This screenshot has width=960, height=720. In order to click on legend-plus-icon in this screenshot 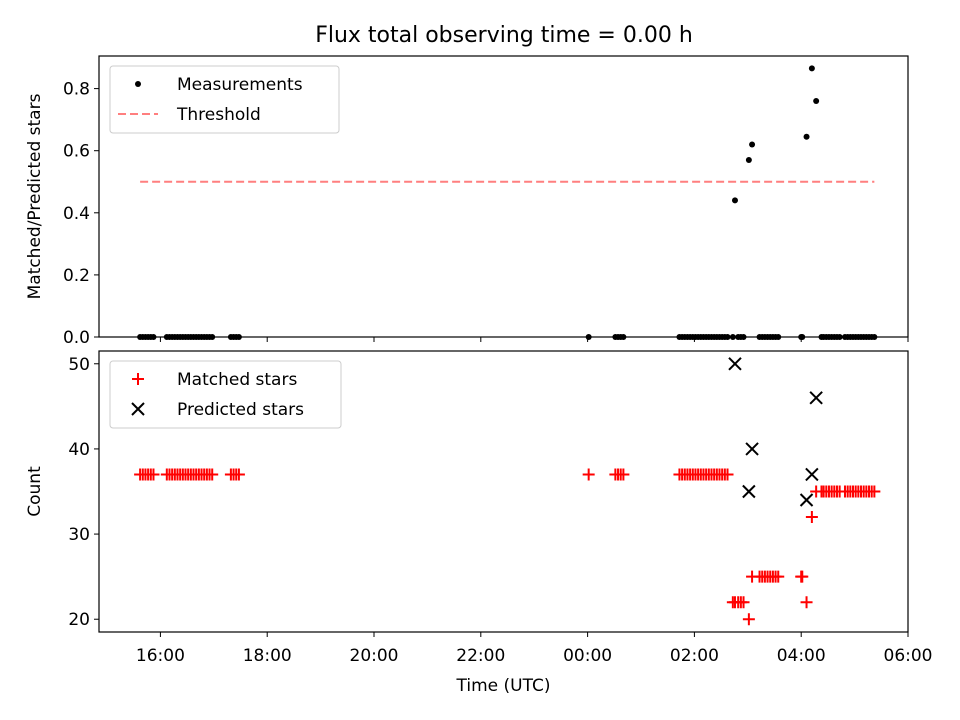, I will do `click(138, 379)`.